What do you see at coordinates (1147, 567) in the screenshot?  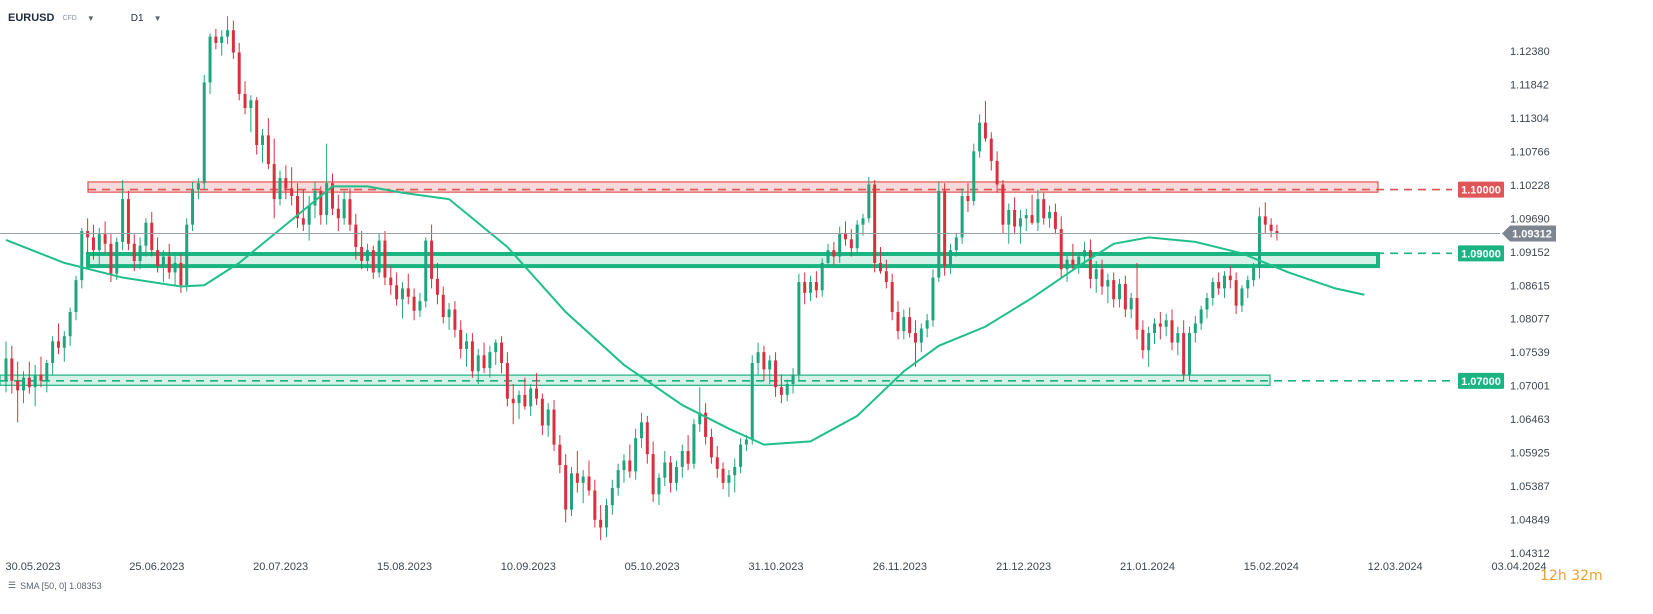 I see `x-tick-label: 21.01.2024` at bounding box center [1147, 567].